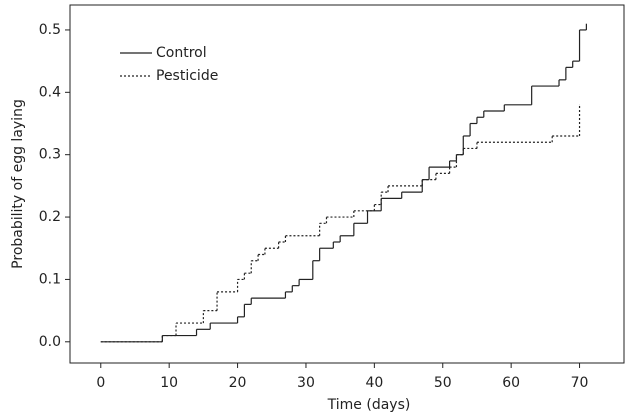 The height and width of the screenshot is (417, 637). I want to click on x-tick-label: 0, so click(100, 383).